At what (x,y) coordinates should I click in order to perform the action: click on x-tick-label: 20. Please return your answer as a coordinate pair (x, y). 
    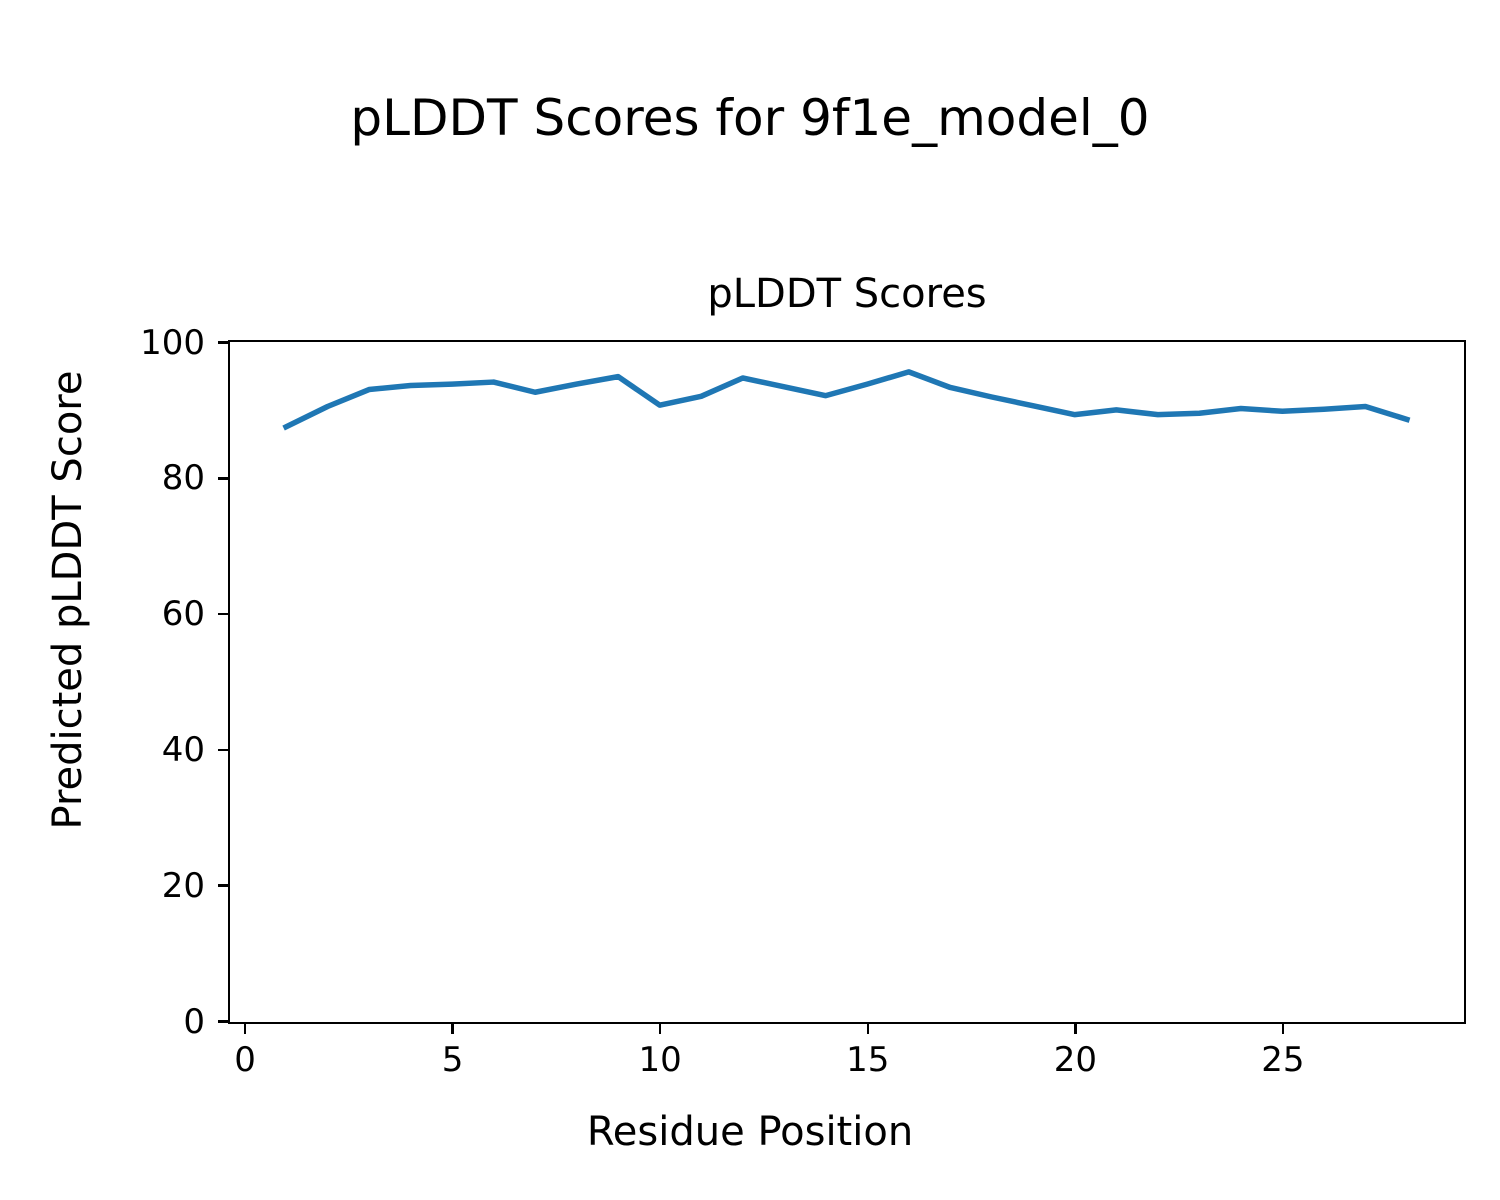
    Looking at the image, I should click on (1075, 1060).